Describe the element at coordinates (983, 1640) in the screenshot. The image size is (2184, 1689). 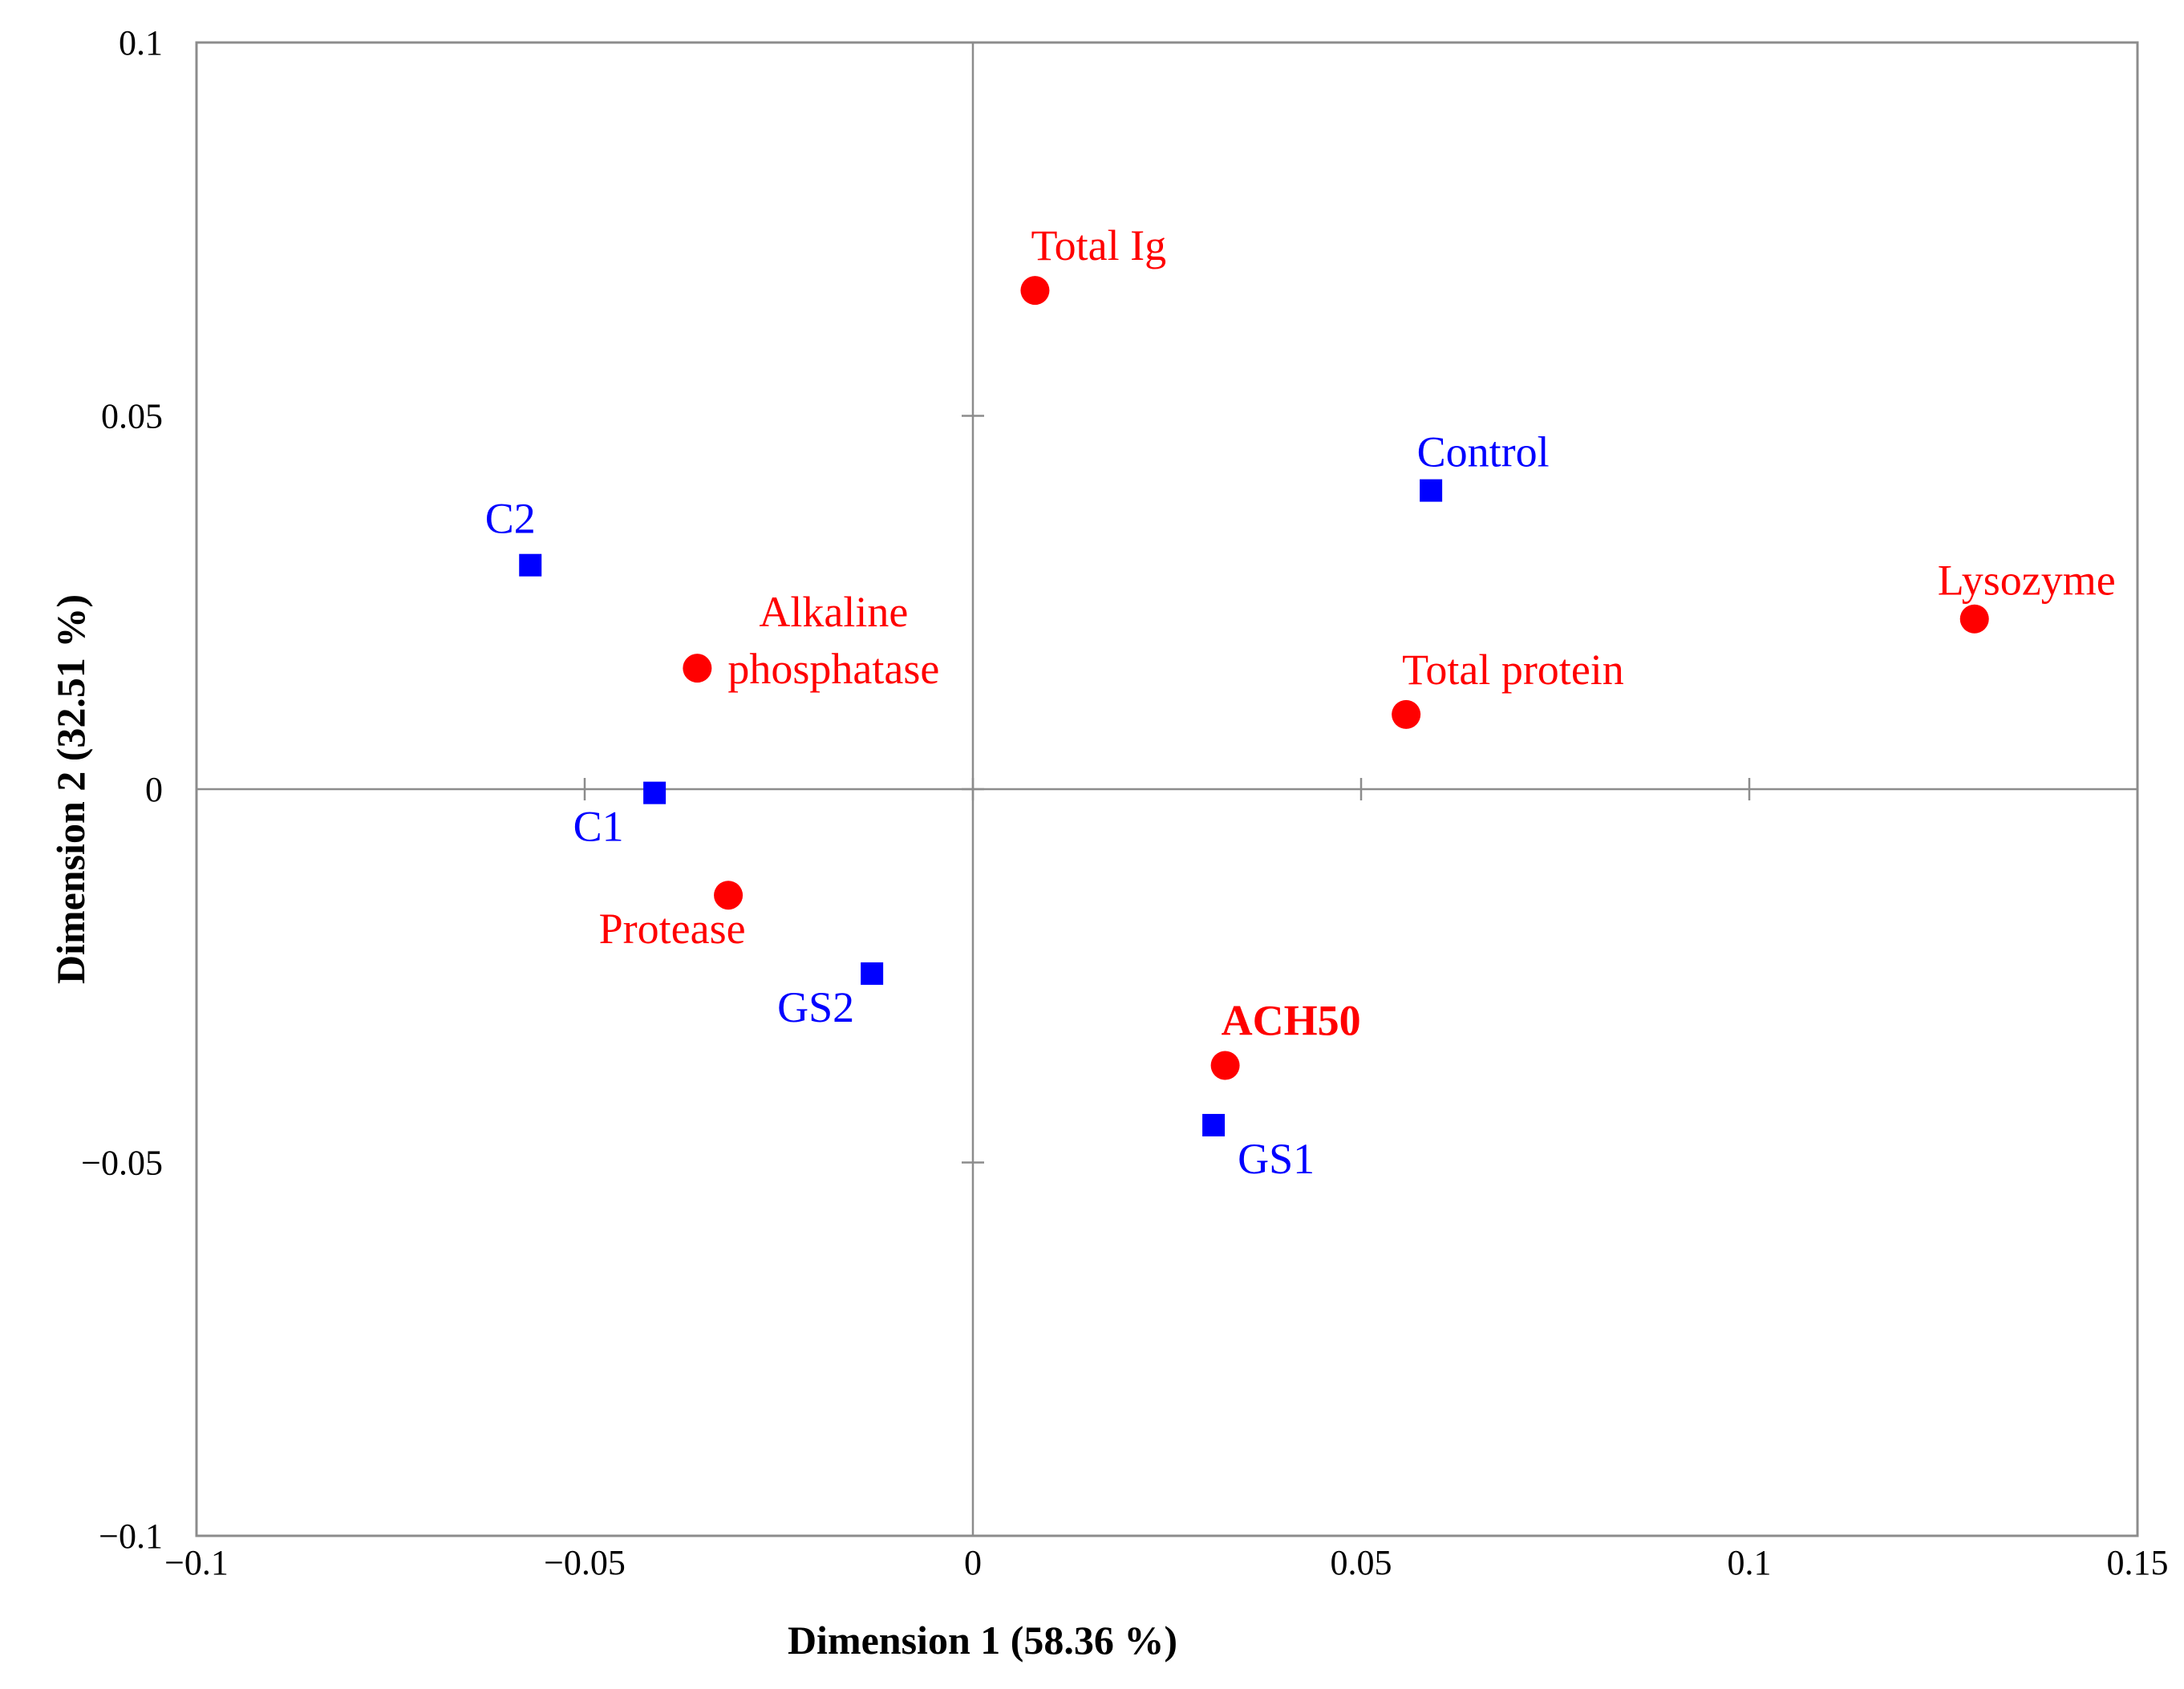
I see `x-axis-title: Dimension 1 (58.36 %)` at that location.